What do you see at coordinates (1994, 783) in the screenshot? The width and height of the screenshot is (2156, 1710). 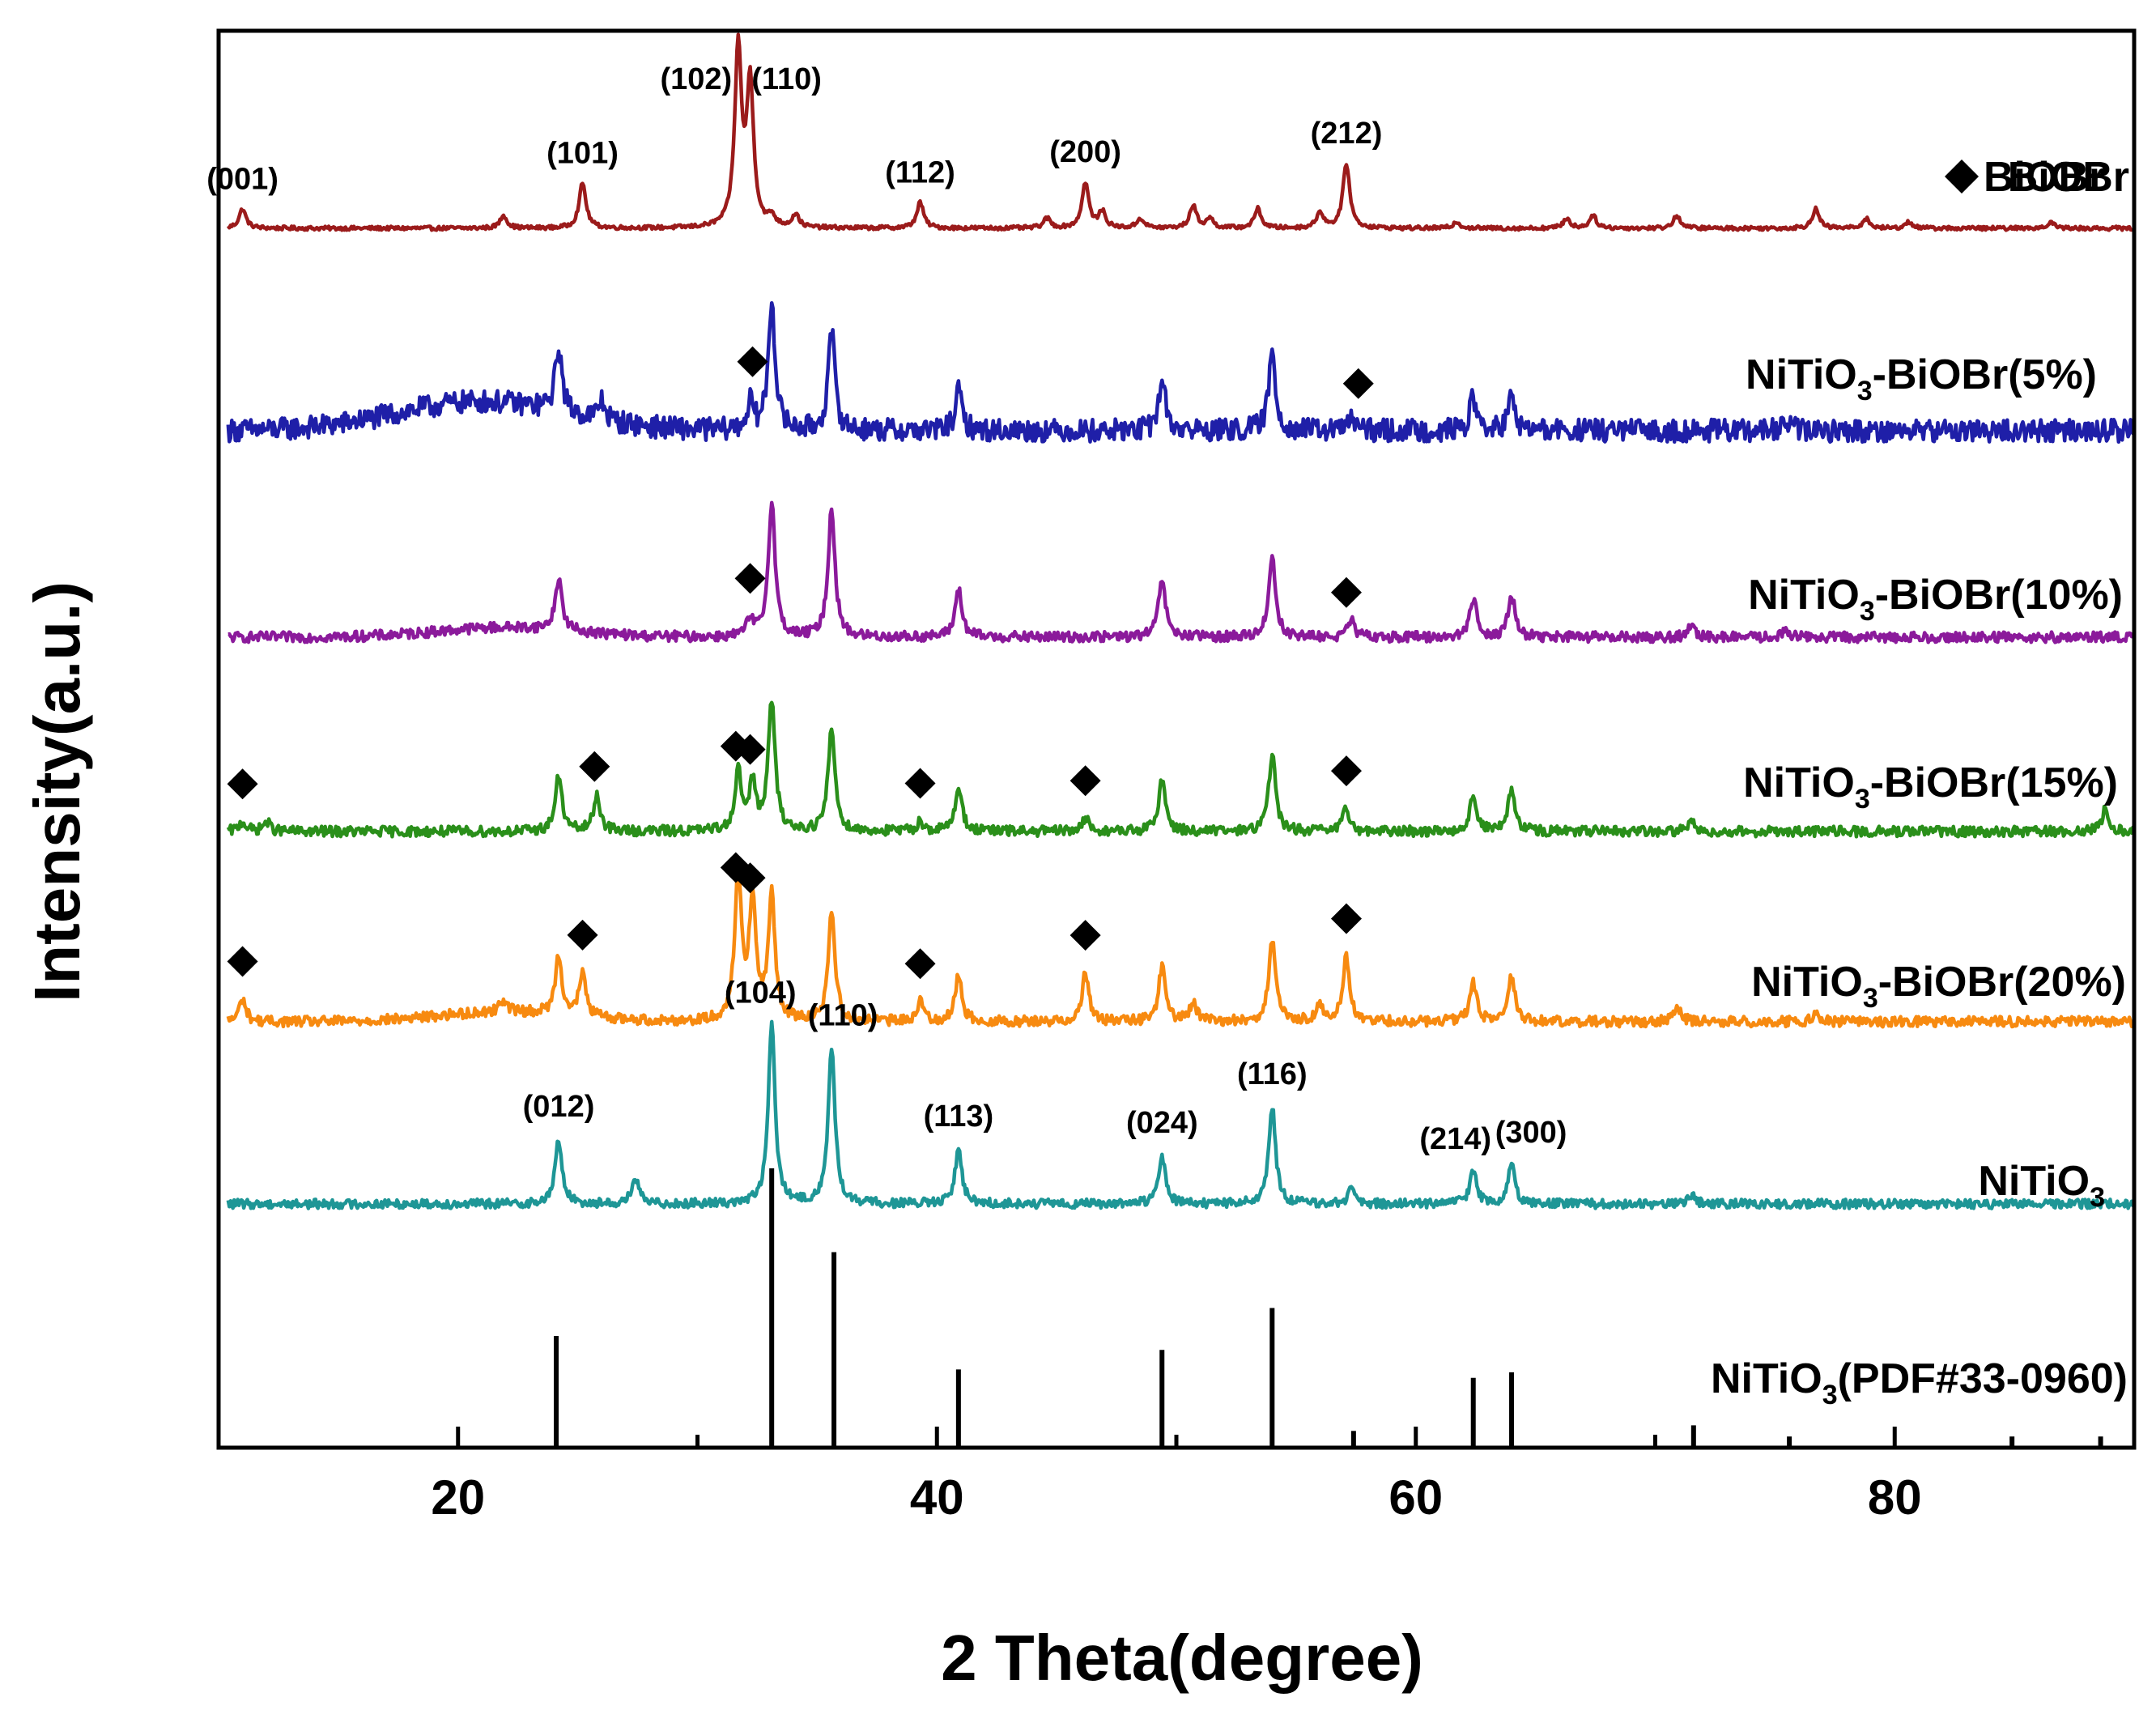 I see `series-label-tail: -BiOBr(15%)` at bounding box center [1994, 783].